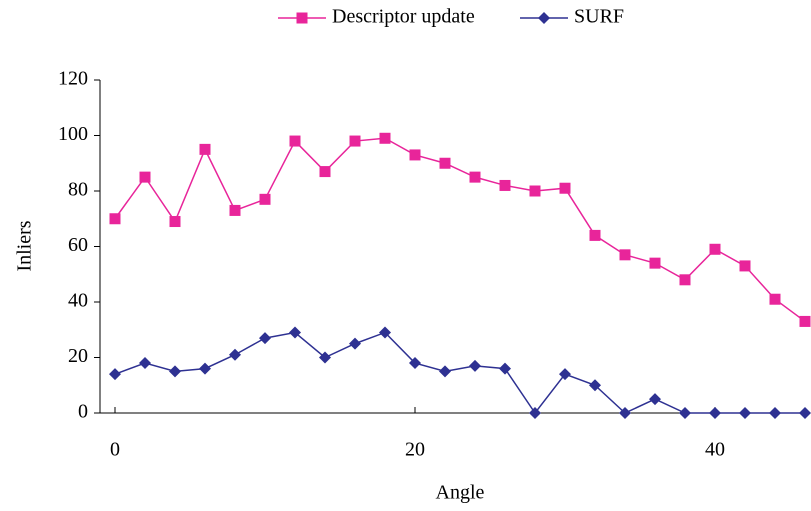  I want to click on legend-label: SURF, so click(599, 17).